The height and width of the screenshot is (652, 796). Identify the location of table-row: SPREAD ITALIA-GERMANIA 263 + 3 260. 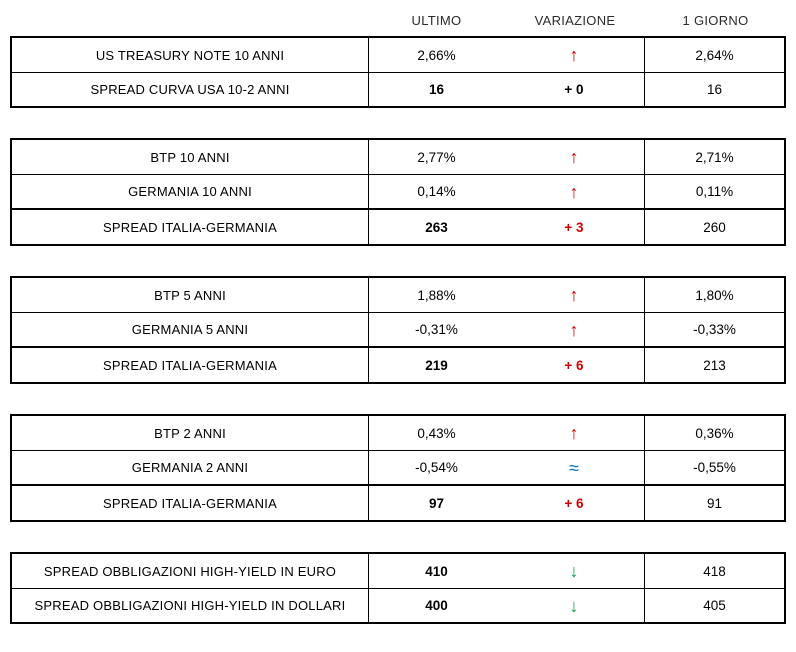
(398, 227).